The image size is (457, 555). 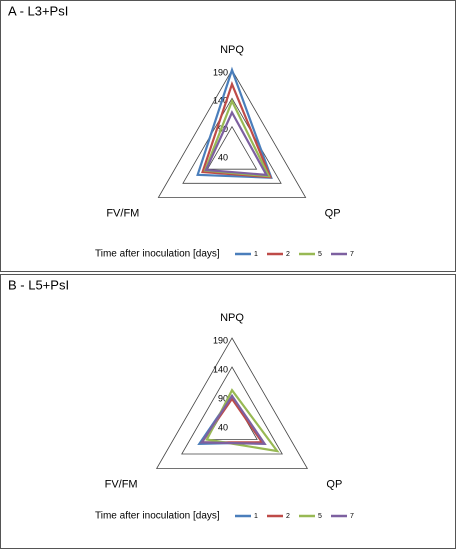 What do you see at coordinates (38, 284) in the screenshot?
I see `panel-title: B - L5+PsI` at bounding box center [38, 284].